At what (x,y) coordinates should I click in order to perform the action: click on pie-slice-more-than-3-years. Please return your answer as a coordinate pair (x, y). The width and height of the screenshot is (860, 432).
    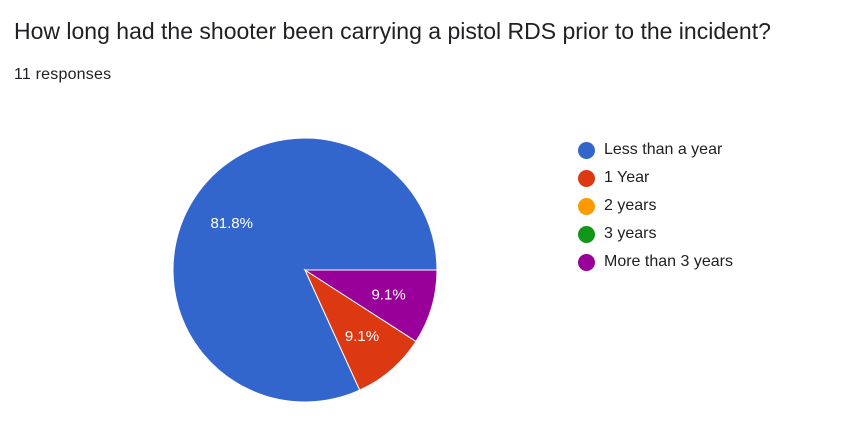
    Looking at the image, I should click on (370, 306).